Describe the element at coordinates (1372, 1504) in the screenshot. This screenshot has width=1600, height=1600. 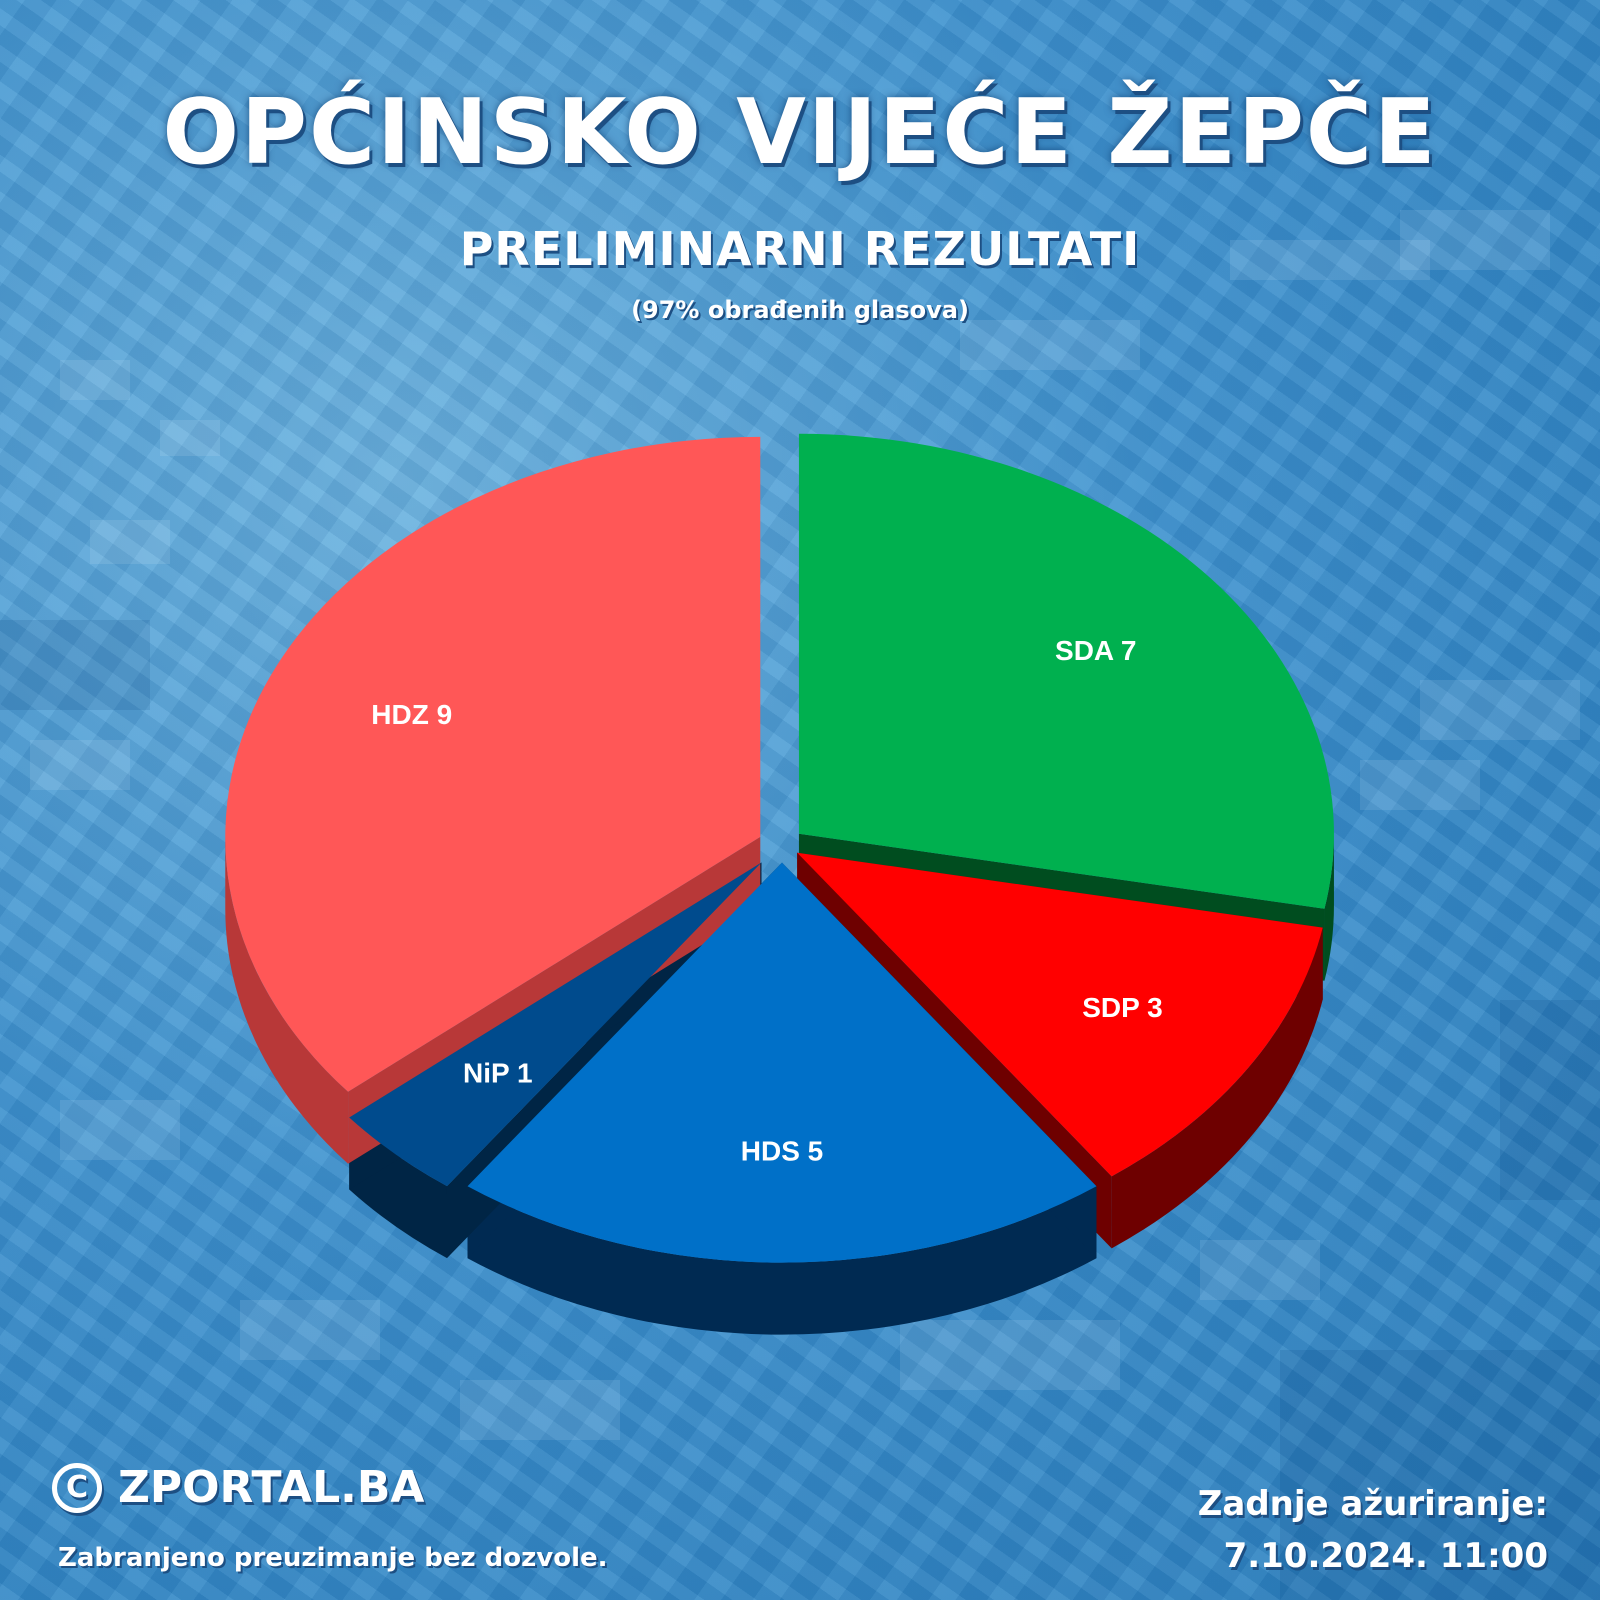
I see `last-updated-label: Zadnje ažuriranje:` at that location.